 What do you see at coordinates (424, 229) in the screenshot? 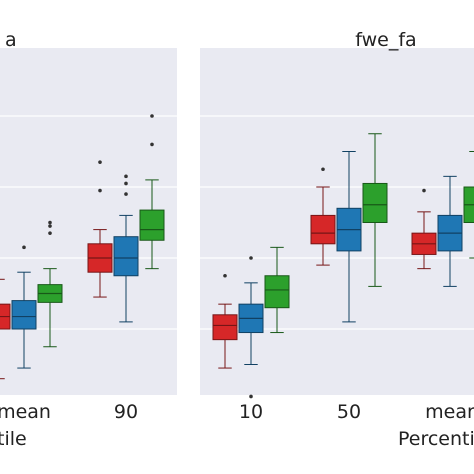
I see `box-1-mear` at bounding box center [424, 229].